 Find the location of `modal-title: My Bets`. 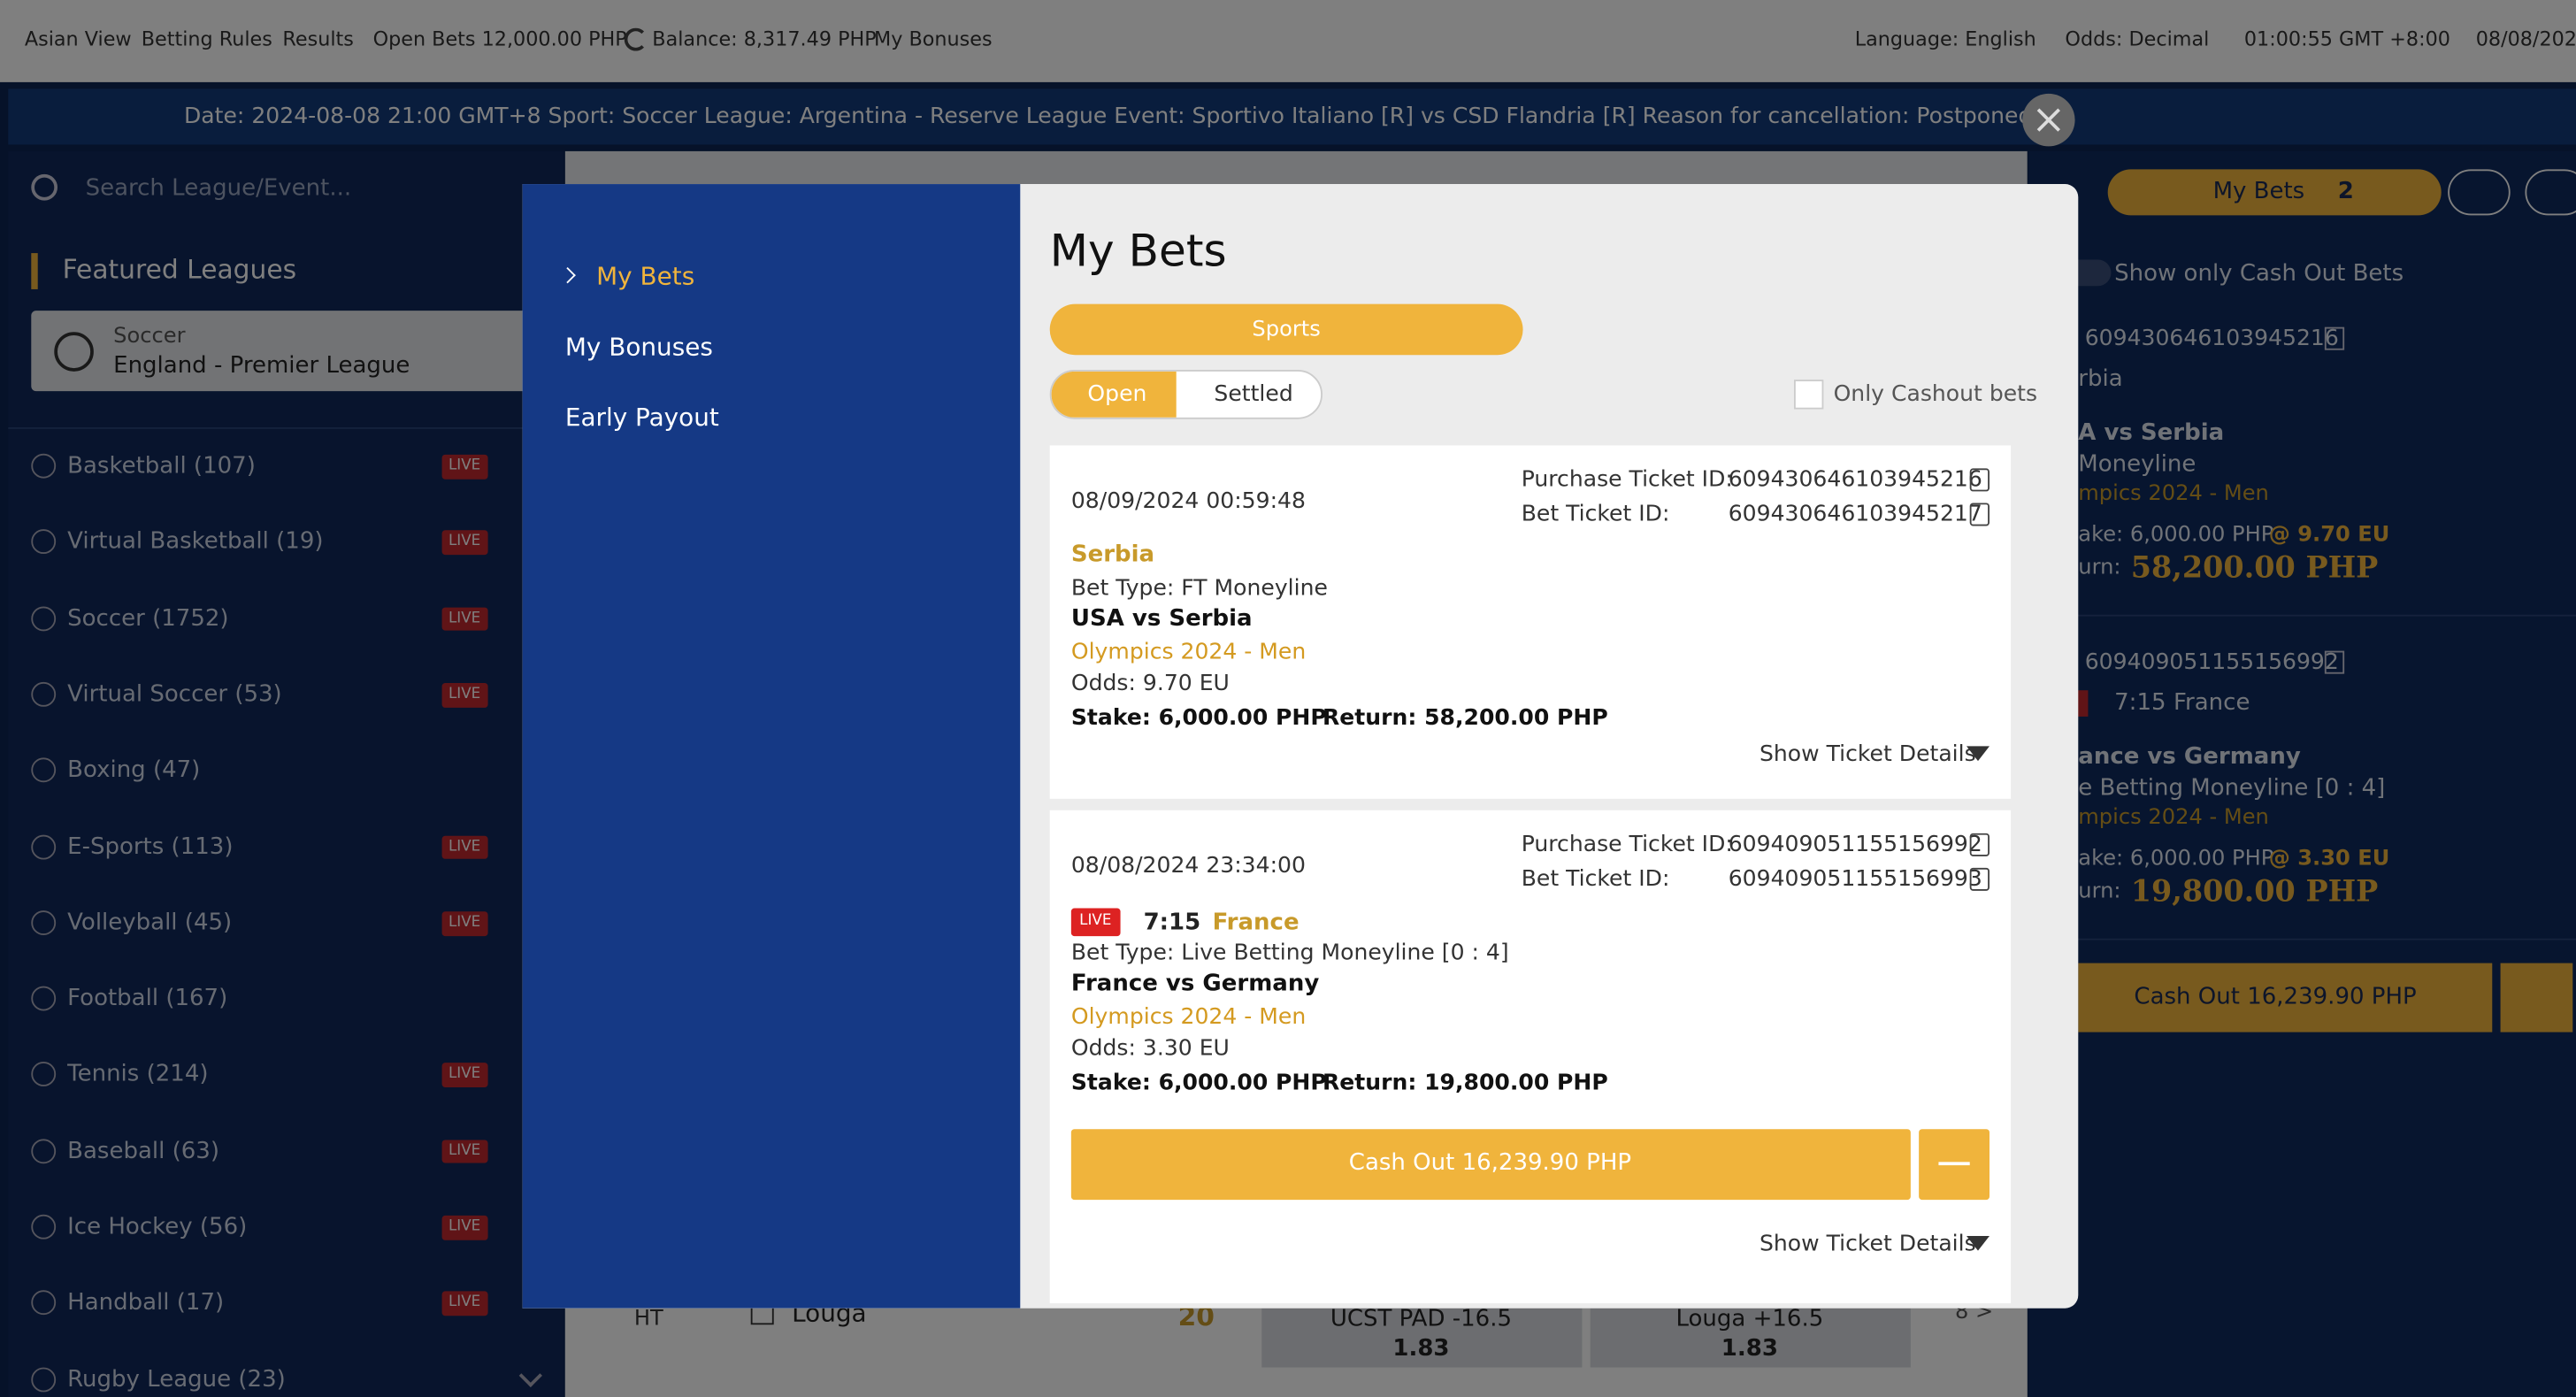

modal-title: My Bets is located at coordinates (1138, 252).